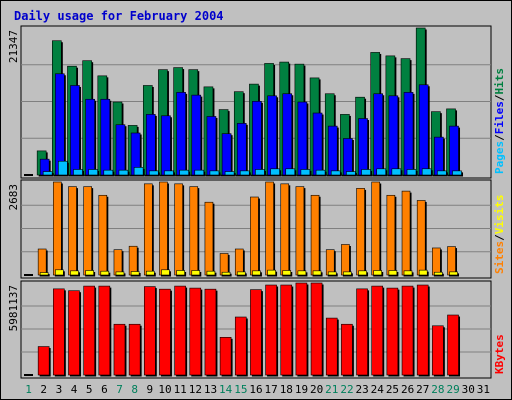  Describe the element at coordinates (316, 389) in the screenshot. I see `x-tick-label: 20` at that location.